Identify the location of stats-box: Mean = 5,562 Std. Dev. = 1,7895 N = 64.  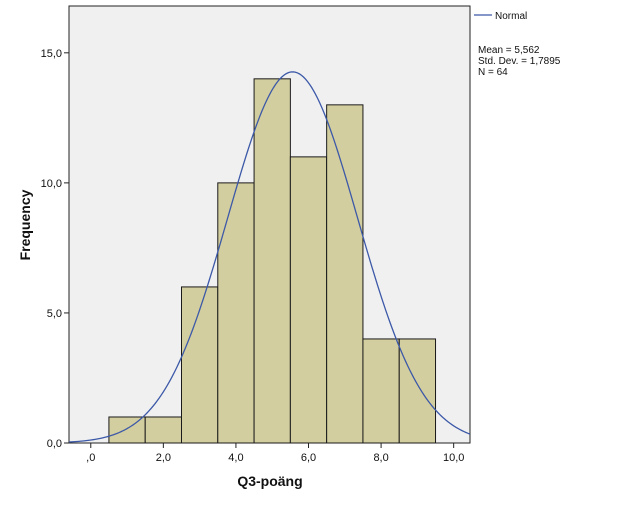
(519, 61).